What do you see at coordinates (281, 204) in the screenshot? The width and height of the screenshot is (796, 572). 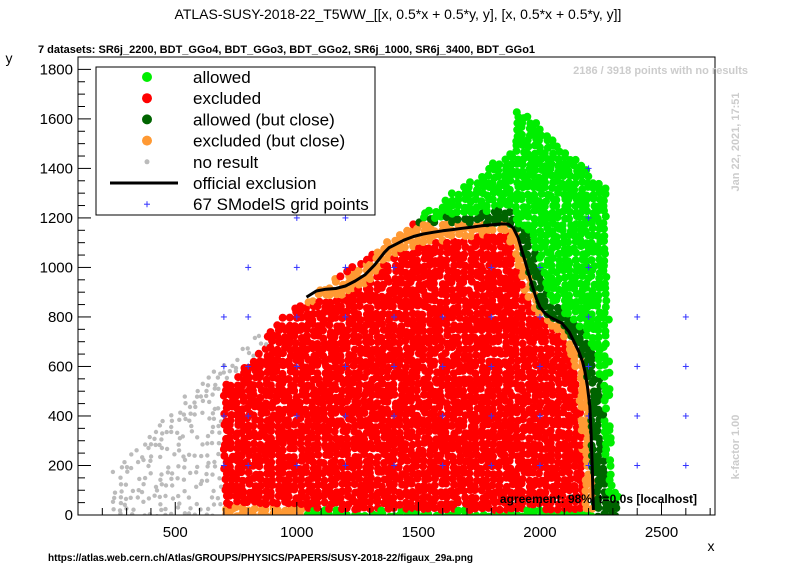 I see `legend-label: 67 SModelS grid points` at bounding box center [281, 204].